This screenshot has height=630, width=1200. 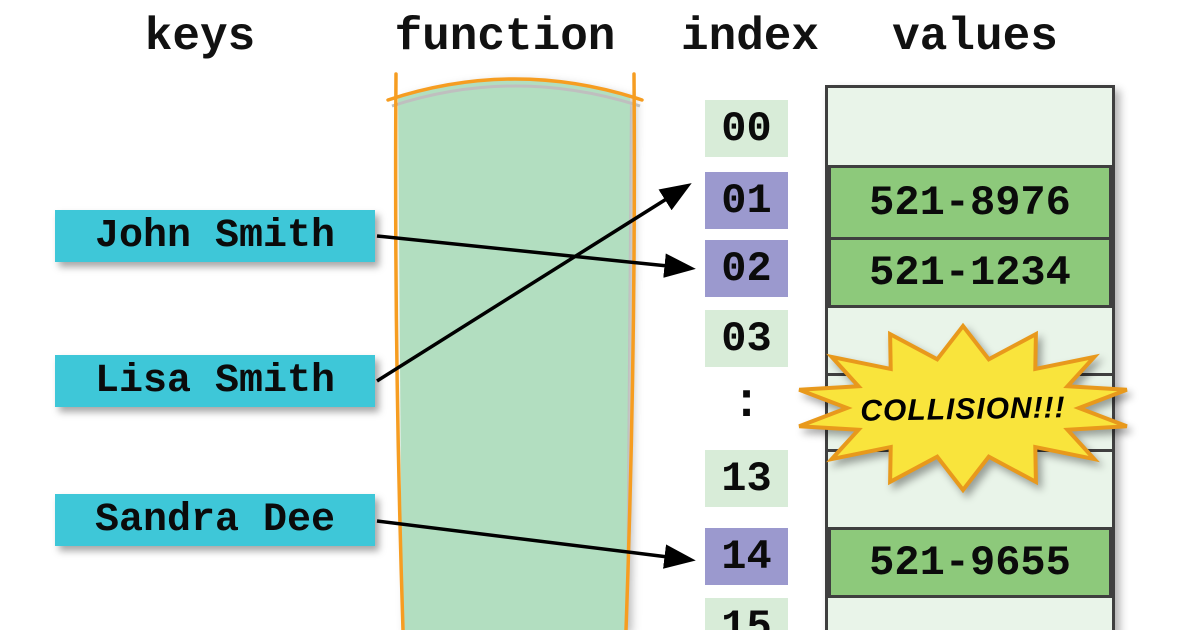 I want to click on value-cell-14: 521-9655, so click(x=970, y=562).